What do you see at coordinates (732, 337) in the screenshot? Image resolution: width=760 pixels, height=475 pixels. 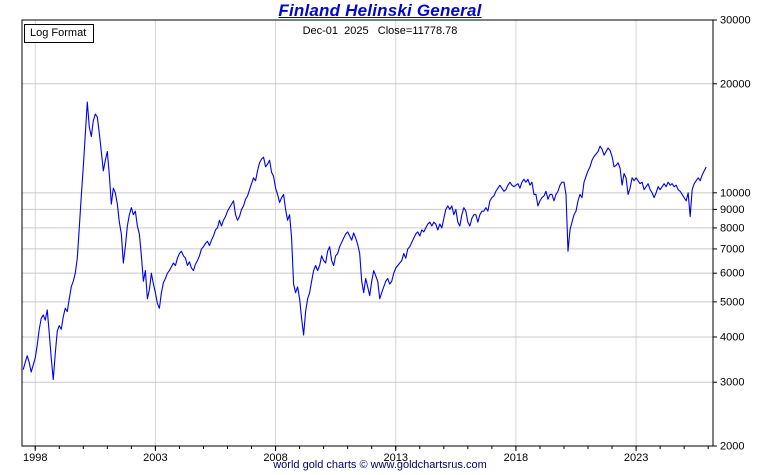 I see `y-axis-label: 4000` at bounding box center [732, 337].